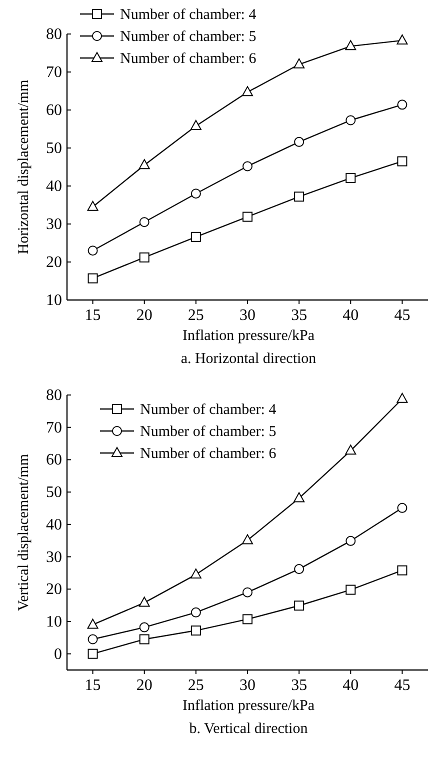  What do you see at coordinates (24, 533) in the screenshot?
I see `y-axis-title: Vertical displacement/mm` at bounding box center [24, 533].